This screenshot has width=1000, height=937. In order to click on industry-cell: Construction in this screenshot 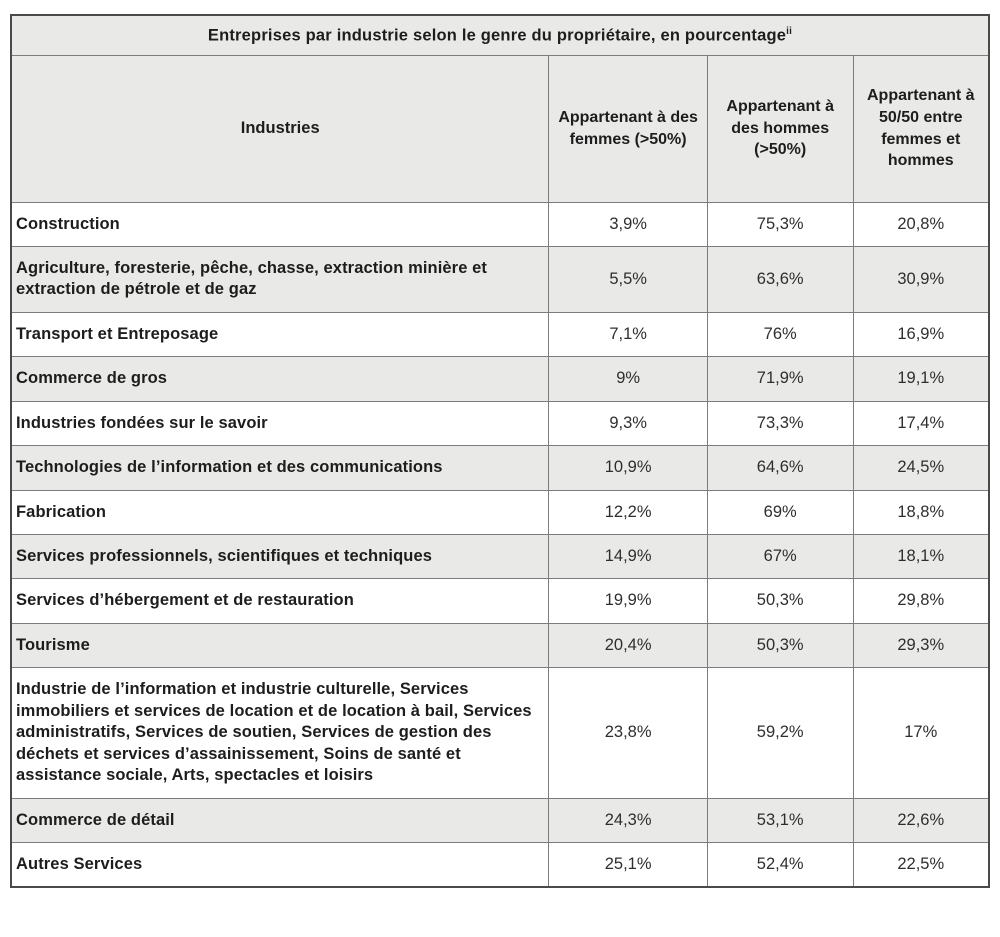, I will do `click(280, 224)`.